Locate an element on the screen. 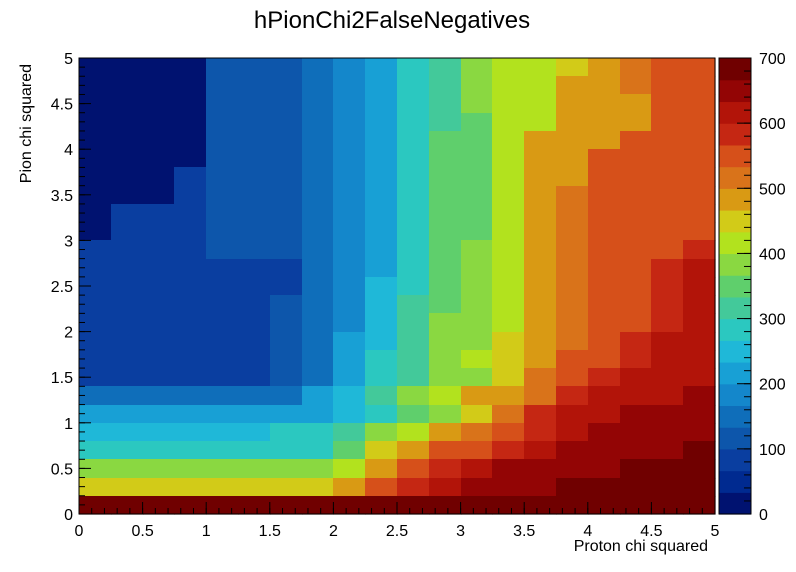 The height and width of the screenshot is (572, 796). z-tick-label: 500 is located at coordinates (772, 189).